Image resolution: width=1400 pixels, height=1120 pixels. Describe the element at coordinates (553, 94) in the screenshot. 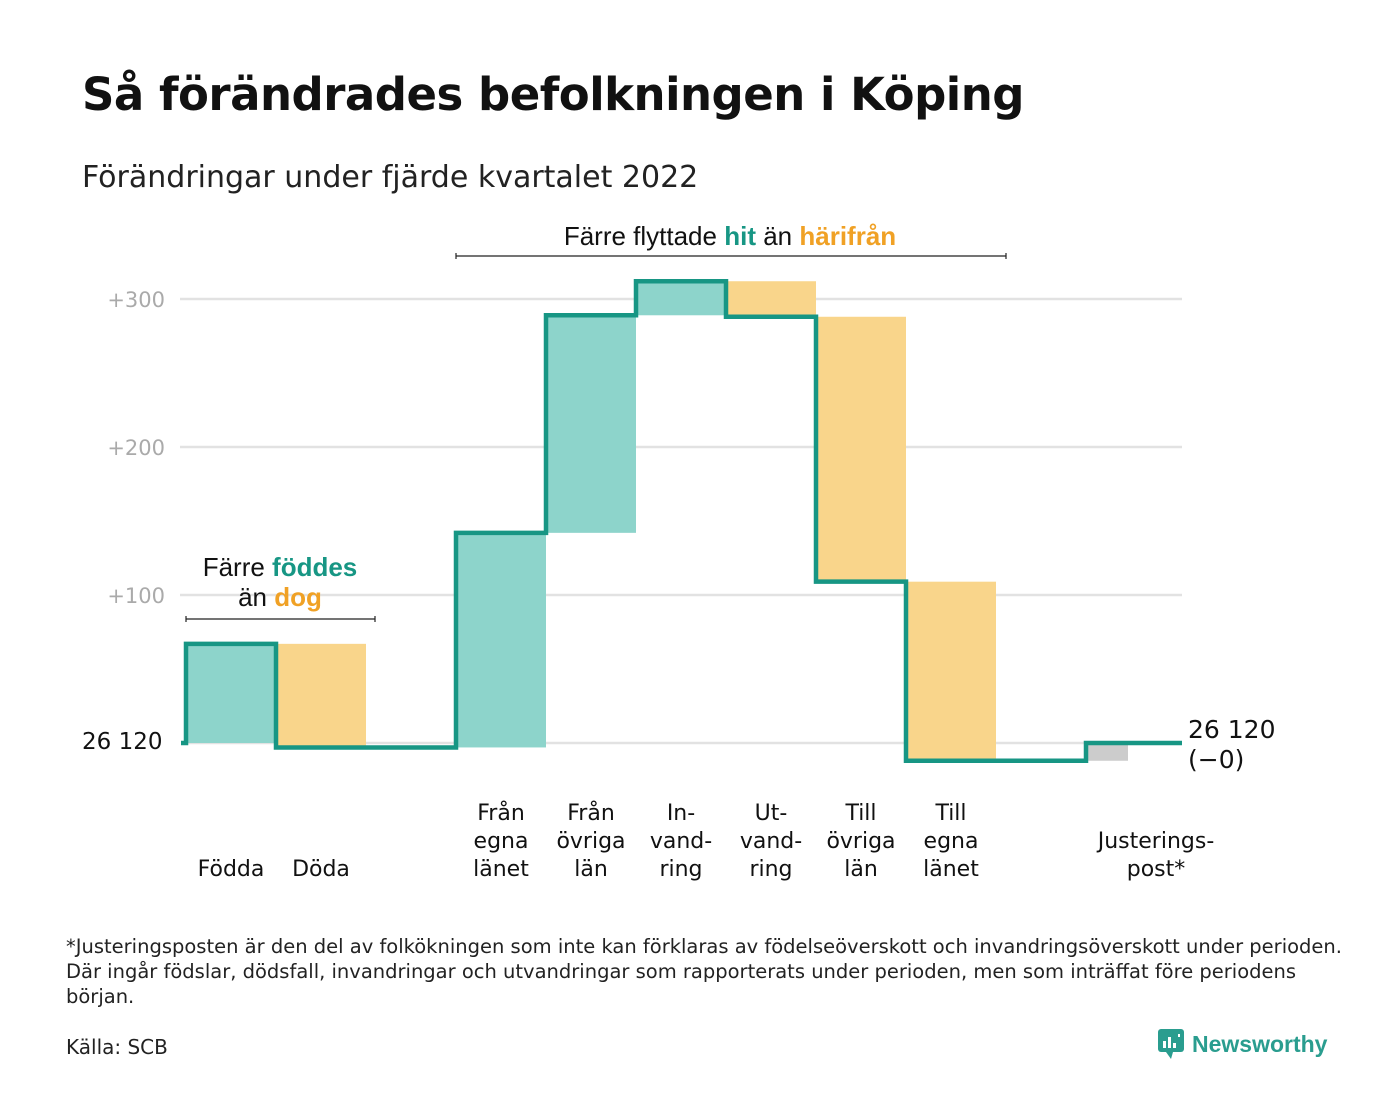

I see `chart-title: Så förändrades befolkningen i Köping` at that location.